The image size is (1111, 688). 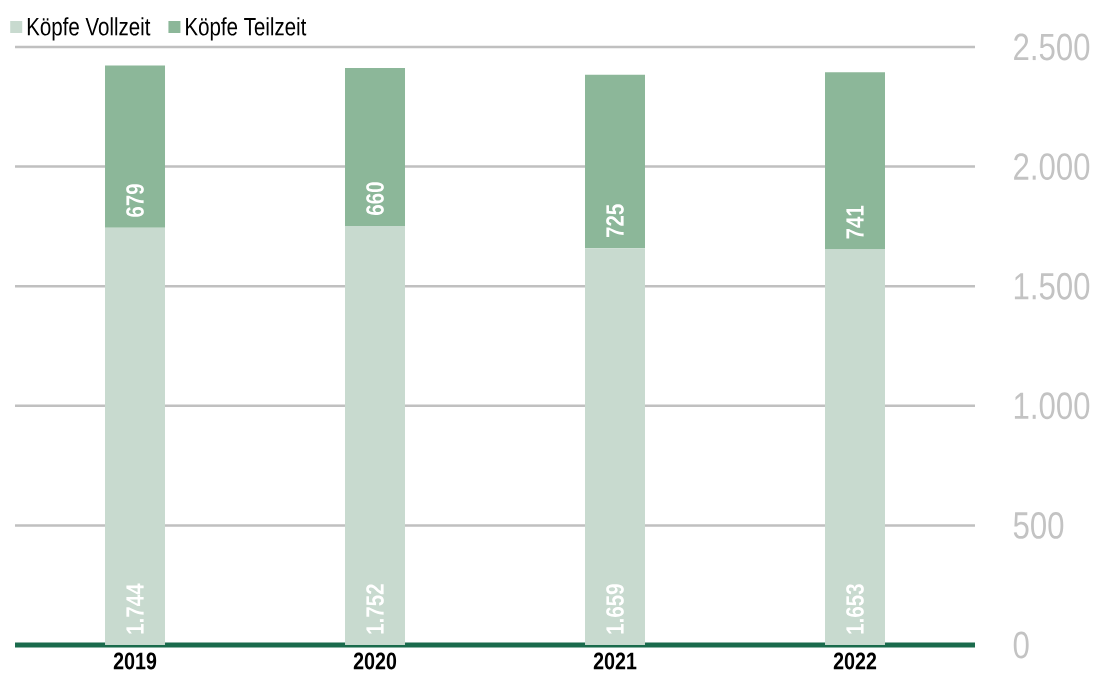 What do you see at coordinates (135, 661) in the screenshot?
I see `x-tick-label: 2019` at bounding box center [135, 661].